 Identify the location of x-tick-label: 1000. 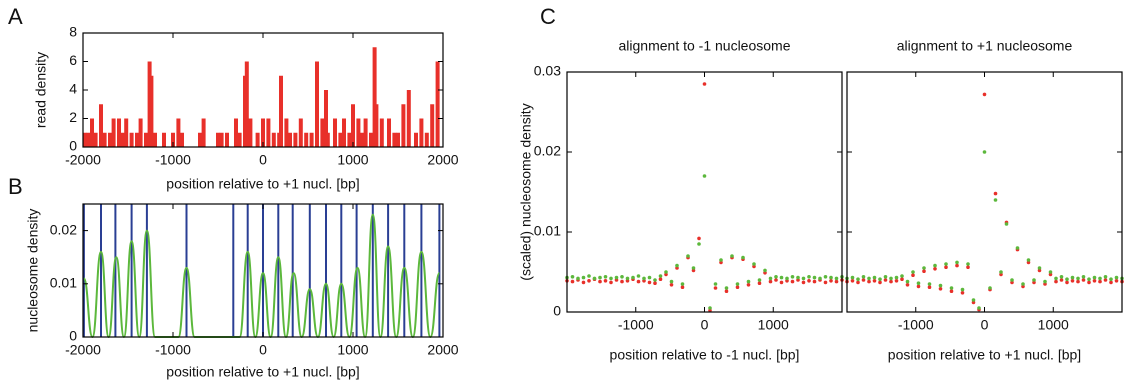
(1053, 325).